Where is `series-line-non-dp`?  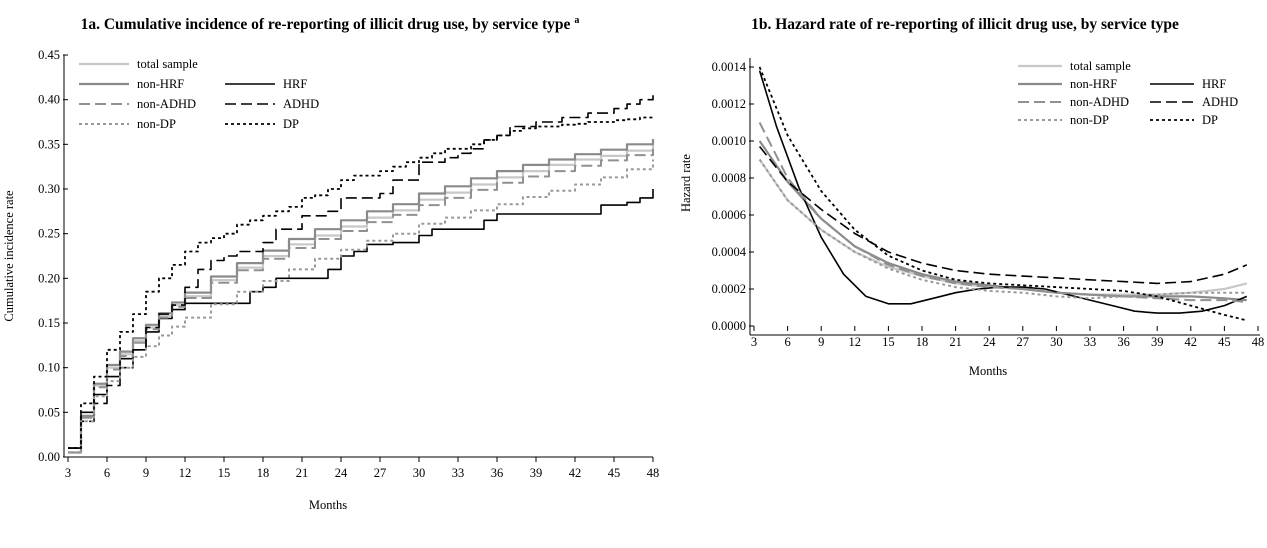
series-line-non-dp is located at coordinates (1002, 229).